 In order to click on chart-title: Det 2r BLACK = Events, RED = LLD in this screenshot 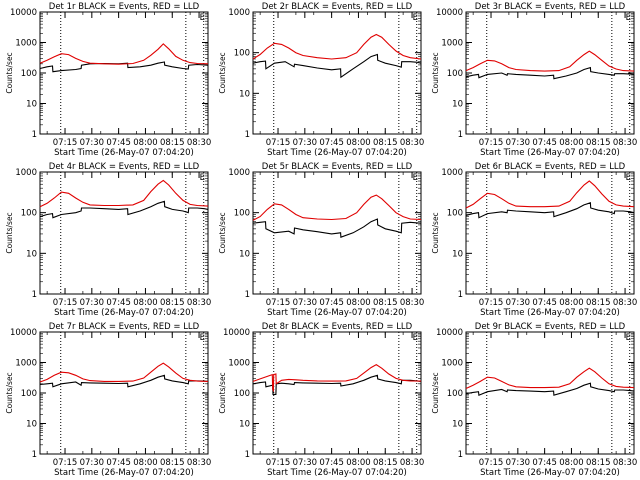, I will do `click(337, 7)`.